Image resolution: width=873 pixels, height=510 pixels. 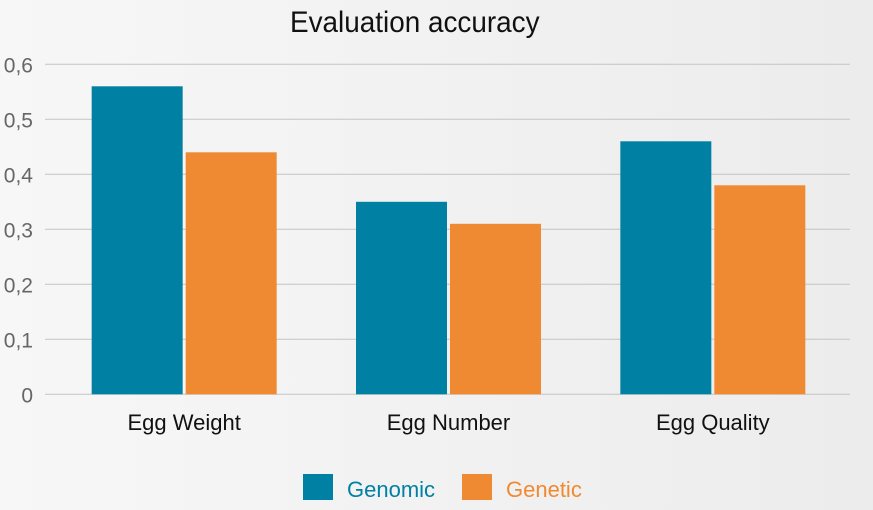 What do you see at coordinates (27, 395) in the screenshot?
I see `y-tick-label: 0` at bounding box center [27, 395].